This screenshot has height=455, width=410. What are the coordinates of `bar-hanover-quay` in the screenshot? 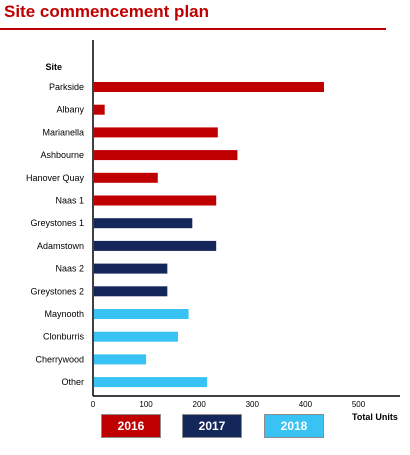 It's located at (126, 177).